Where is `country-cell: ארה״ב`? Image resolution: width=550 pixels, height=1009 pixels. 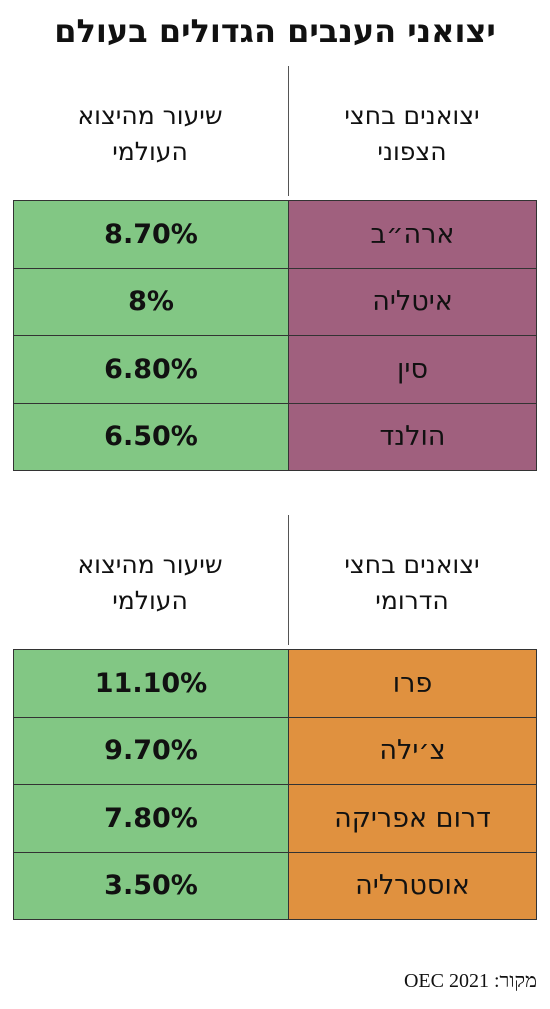
country-cell: ארה״ב is located at coordinates (412, 234).